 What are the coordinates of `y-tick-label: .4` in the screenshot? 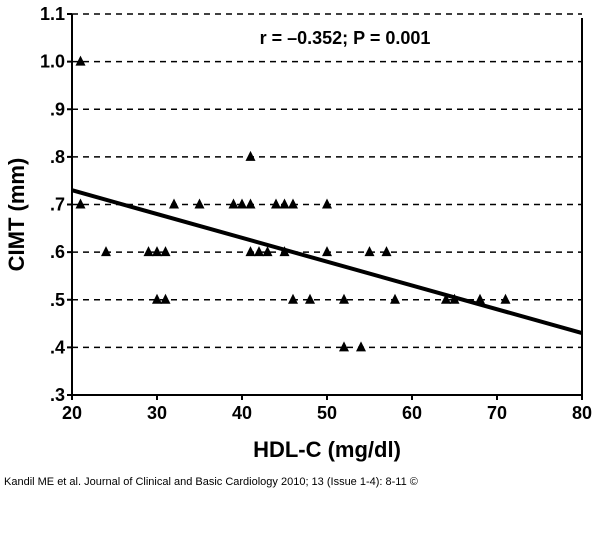 It's located at (57, 347).